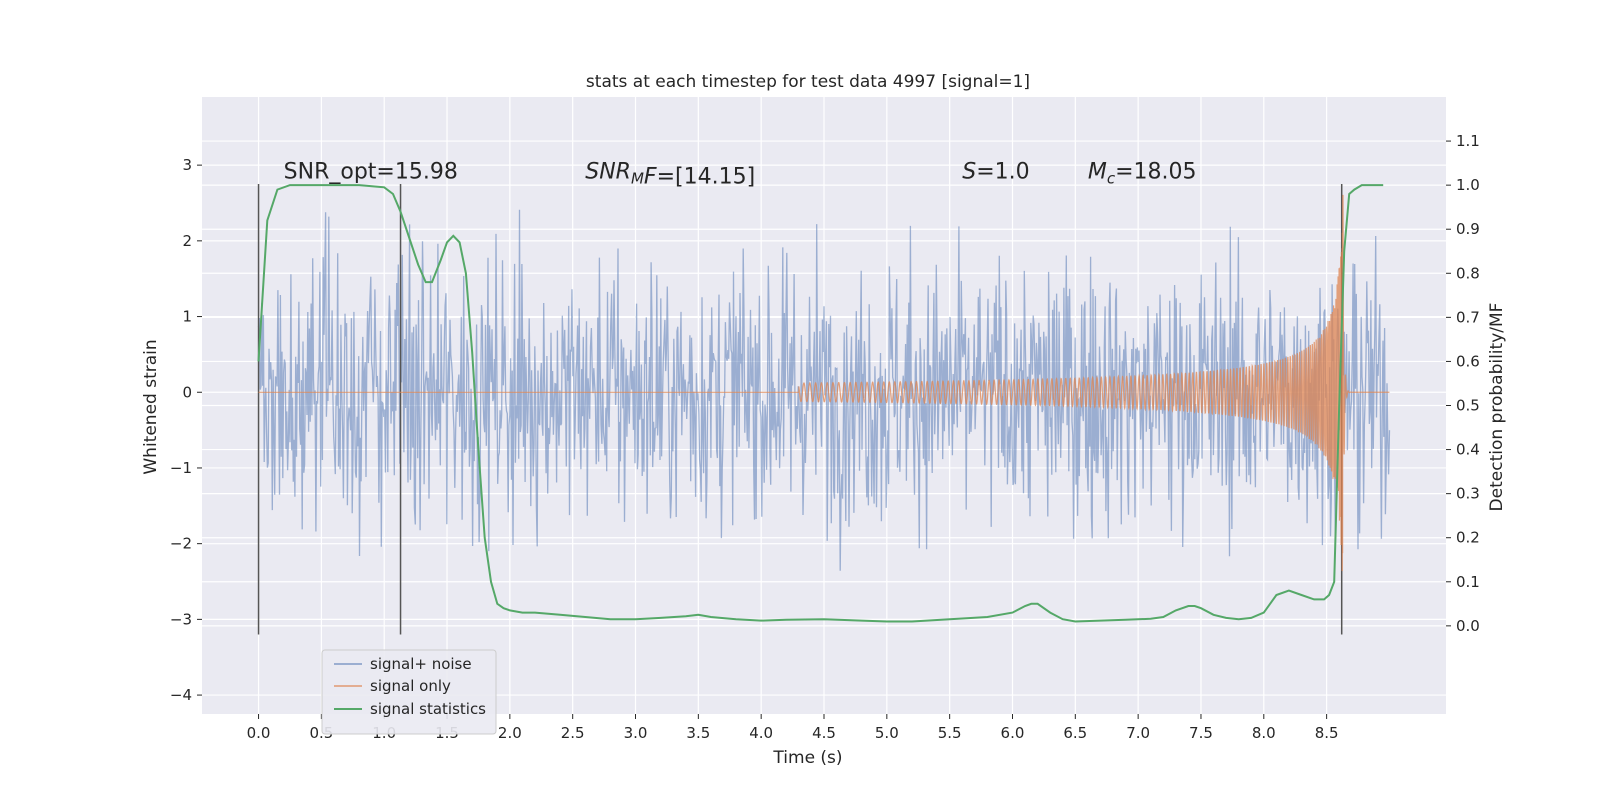 The height and width of the screenshot is (800, 1600). What do you see at coordinates (410, 686) in the screenshot?
I see `legend-label-signal-only: signal only` at bounding box center [410, 686].